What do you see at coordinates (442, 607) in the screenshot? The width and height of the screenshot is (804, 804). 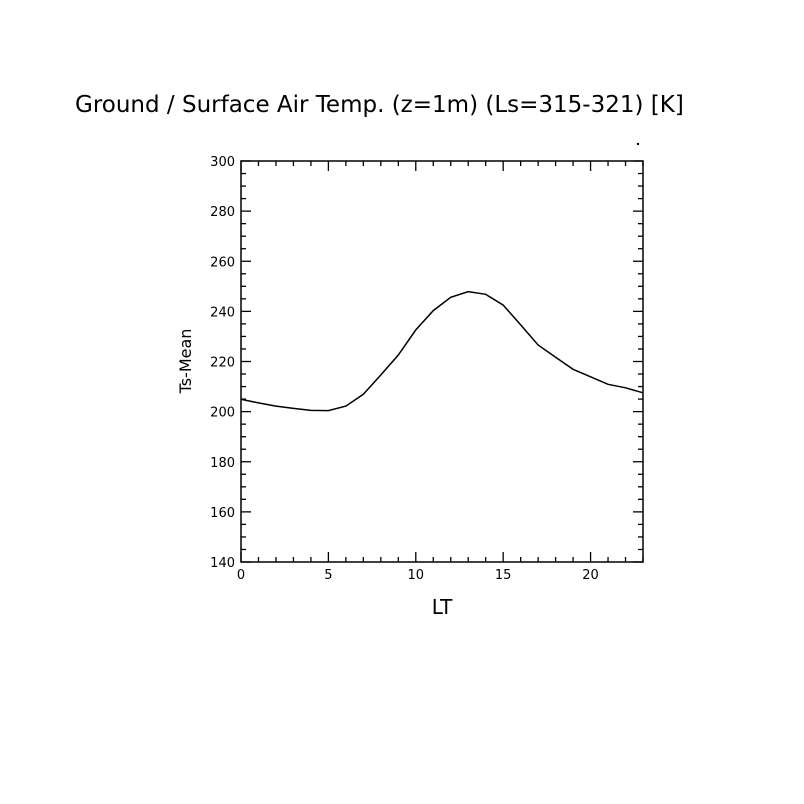 I see `x-axis-label: LT` at bounding box center [442, 607].